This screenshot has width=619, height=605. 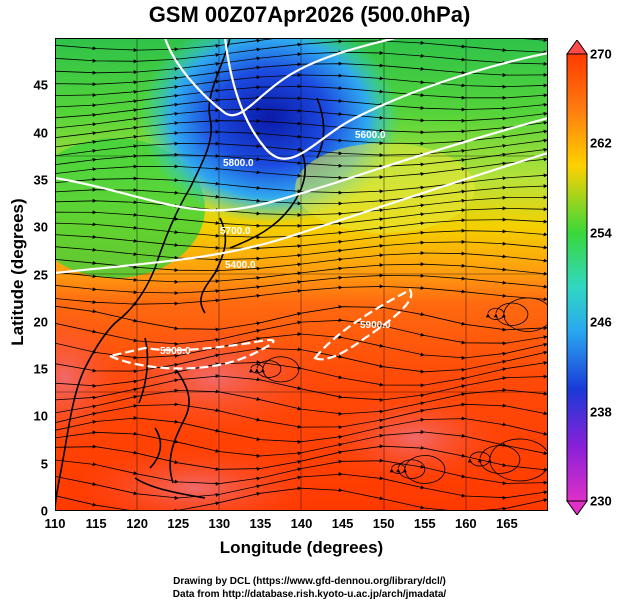 I want to click on y-tick-label: 45, so click(x=40, y=85).